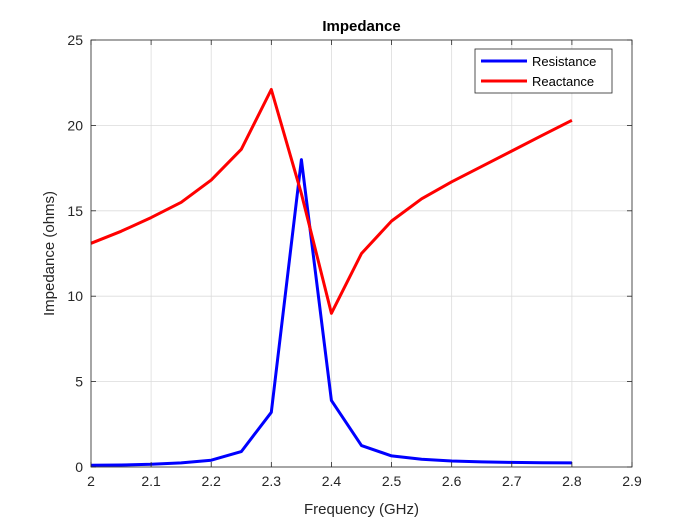  I want to click on y-tick-label: 0, so click(79, 467).